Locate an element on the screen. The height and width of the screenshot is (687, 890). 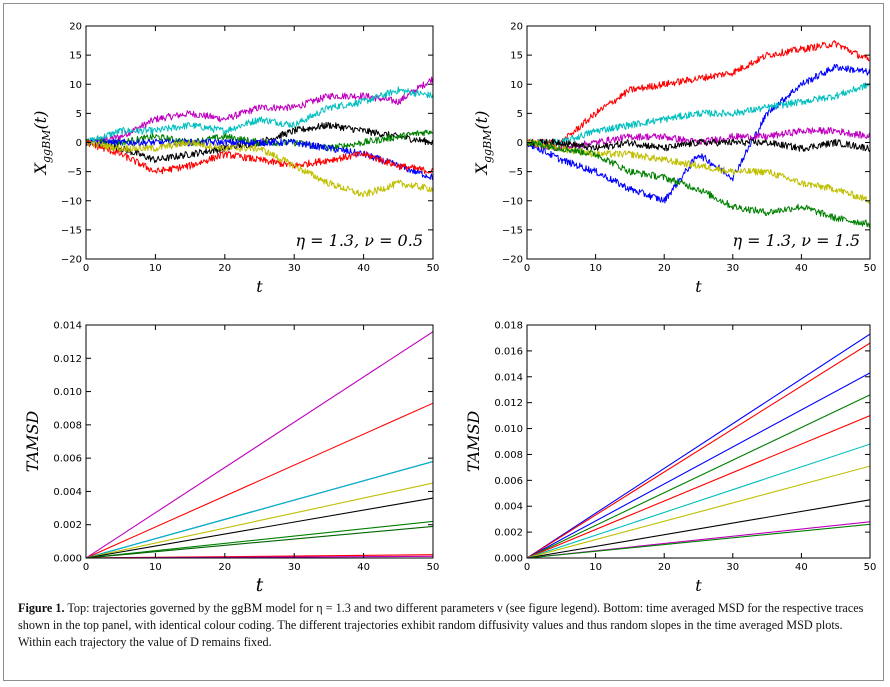
parameter-annotation: η = 1.3, ν = 0.5 is located at coordinates (359, 240).